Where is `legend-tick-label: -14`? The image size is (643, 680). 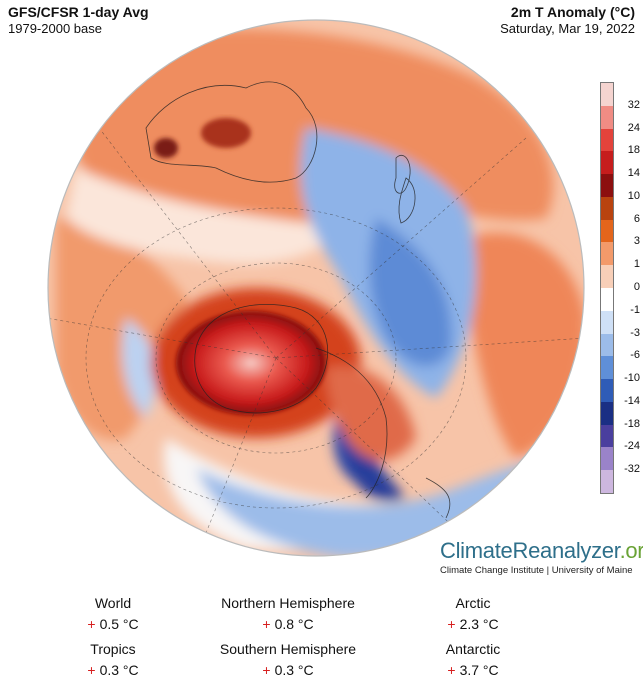 legend-tick-label: -14 is located at coordinates (632, 400).